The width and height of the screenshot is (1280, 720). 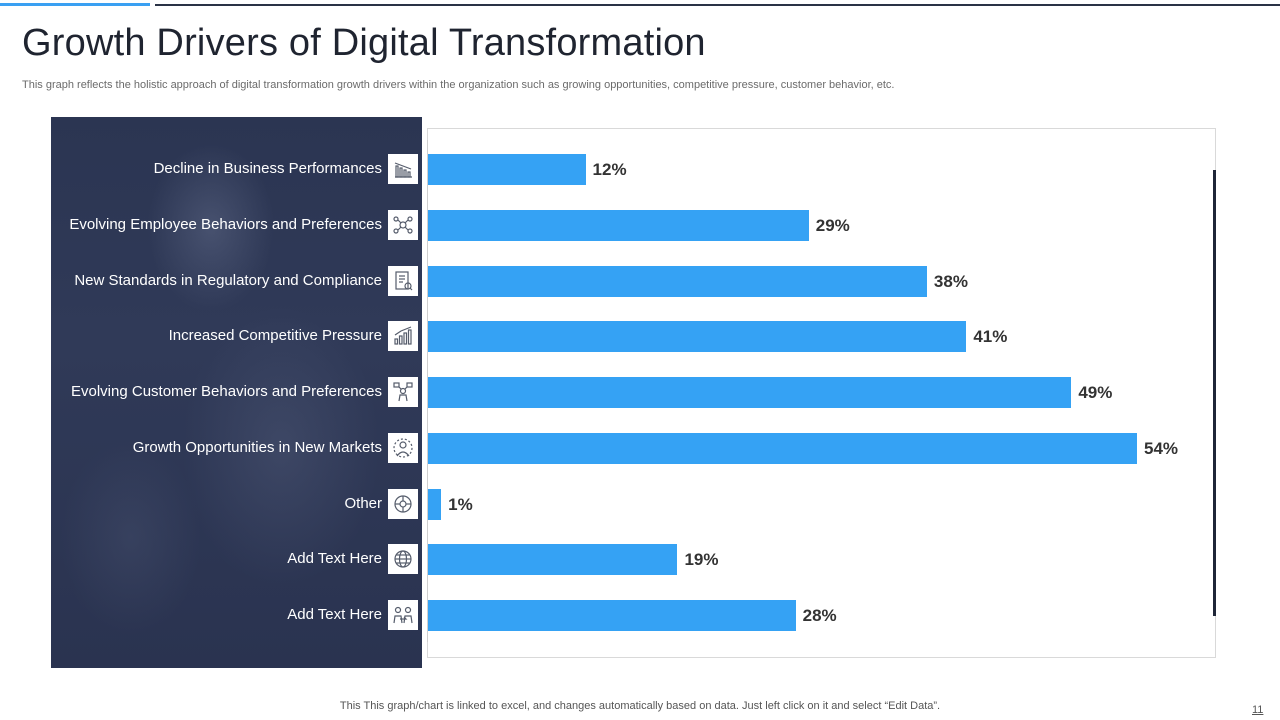 I want to click on page-title: Growth Drivers of Digital Transformation, so click(x=364, y=43).